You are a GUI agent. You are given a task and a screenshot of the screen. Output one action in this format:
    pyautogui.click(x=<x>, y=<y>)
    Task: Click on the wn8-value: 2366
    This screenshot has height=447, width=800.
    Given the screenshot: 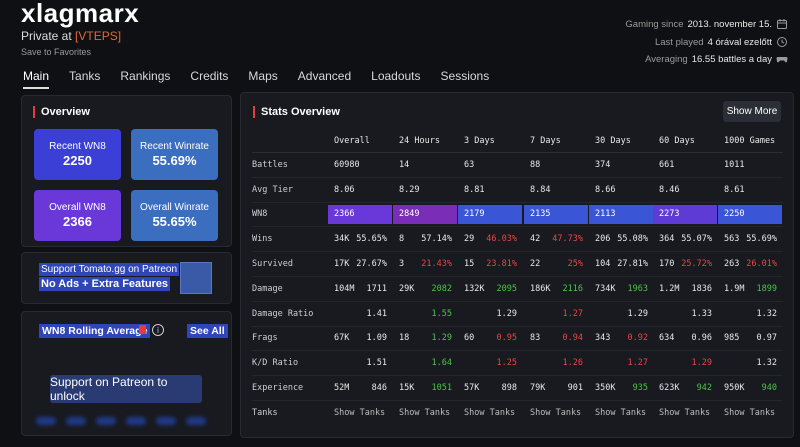 What is the action you would take?
    pyautogui.click(x=360, y=214)
    